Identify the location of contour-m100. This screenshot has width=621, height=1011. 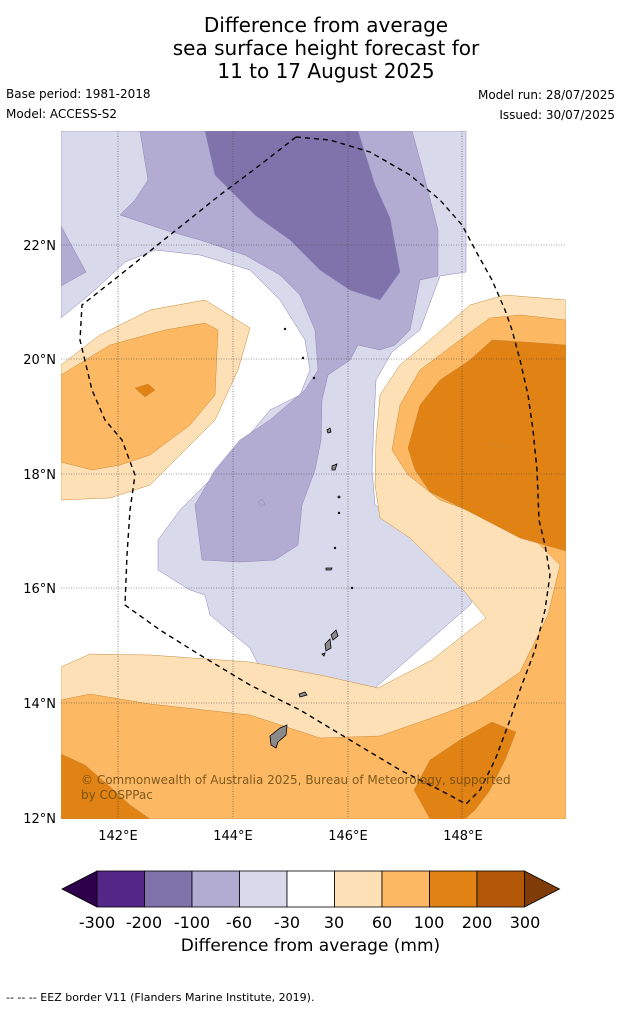
(302, 216).